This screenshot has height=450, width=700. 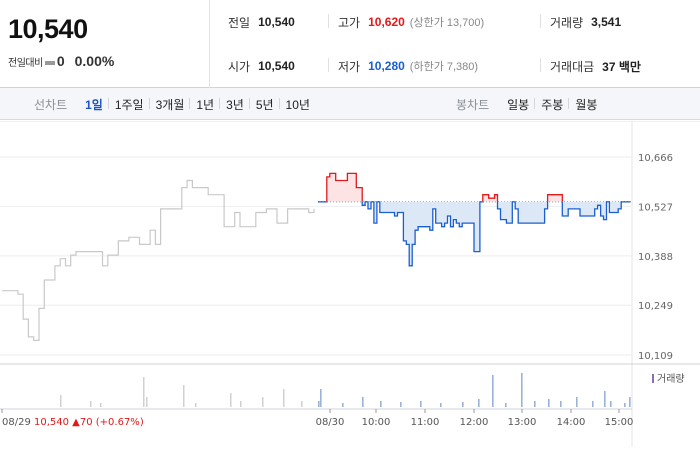 I want to click on volume-bars, so click(x=345, y=390).